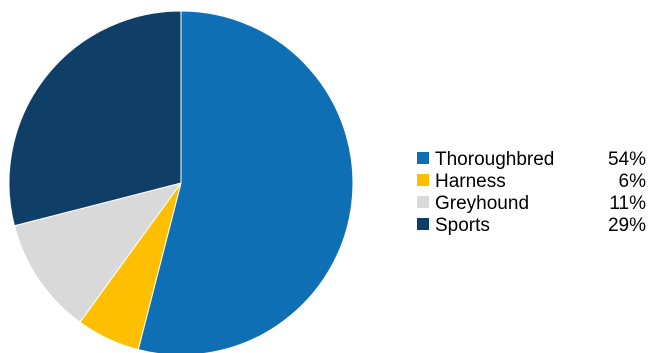  Describe the element at coordinates (627, 203) in the screenshot. I see `legend-value: 11%` at that location.